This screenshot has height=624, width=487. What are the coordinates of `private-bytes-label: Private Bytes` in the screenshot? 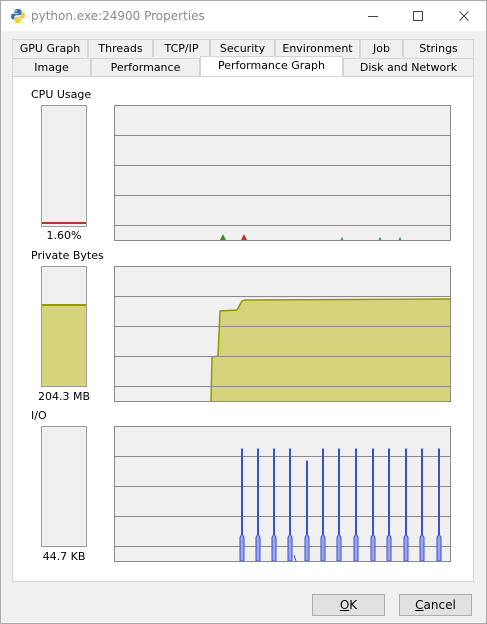 It's located at (67, 255).